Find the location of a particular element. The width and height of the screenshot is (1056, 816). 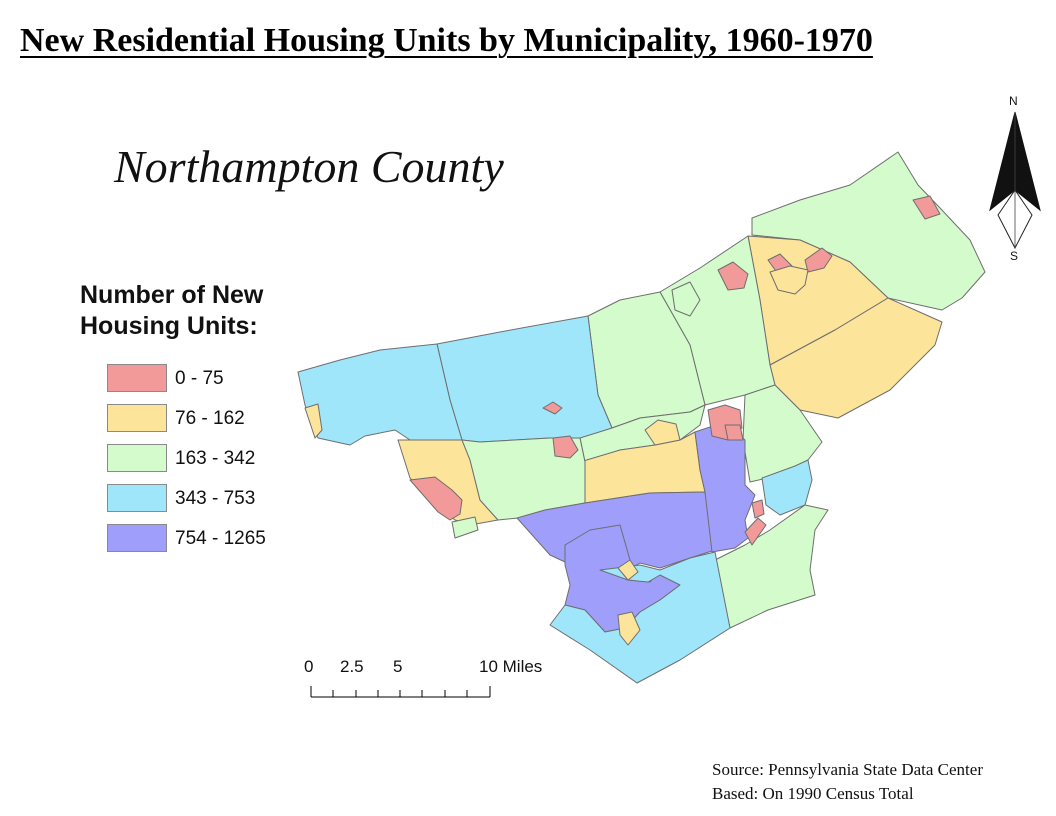

legend-item-class-2: 76 - 162 is located at coordinates (227, 419).